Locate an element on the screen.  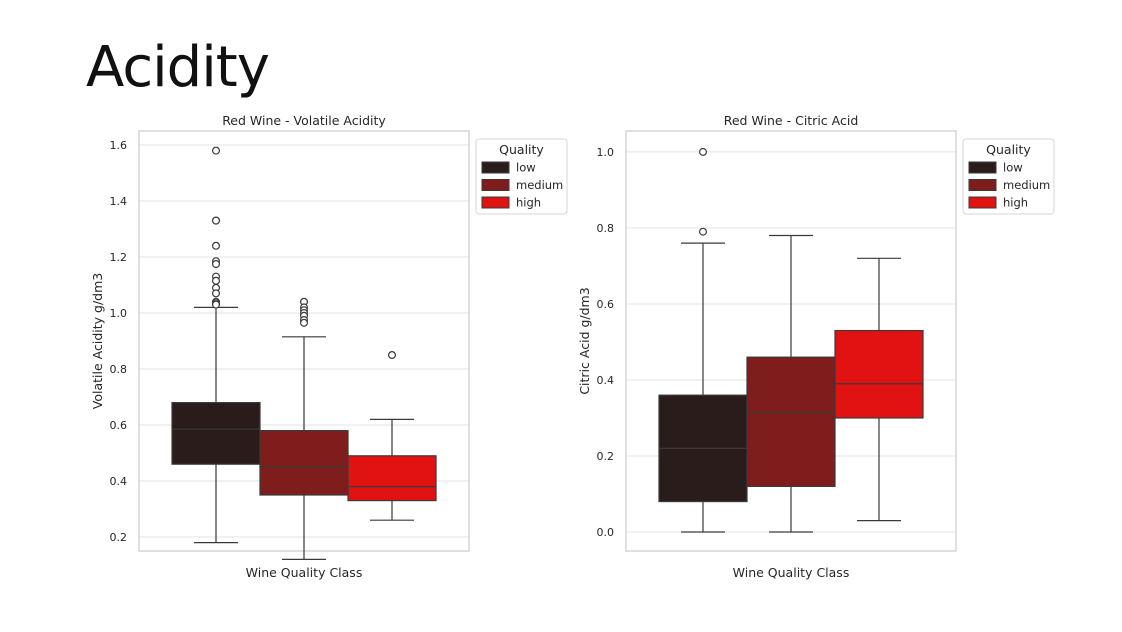
y-tick-label: 0.0 is located at coordinates (606, 532).